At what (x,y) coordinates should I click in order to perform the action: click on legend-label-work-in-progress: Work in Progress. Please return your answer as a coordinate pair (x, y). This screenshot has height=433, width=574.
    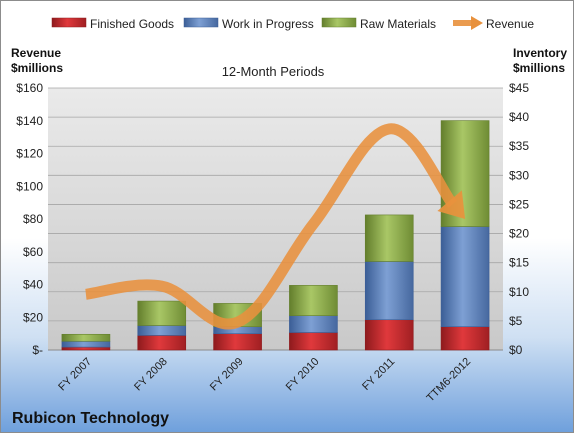
    Looking at the image, I should click on (268, 24).